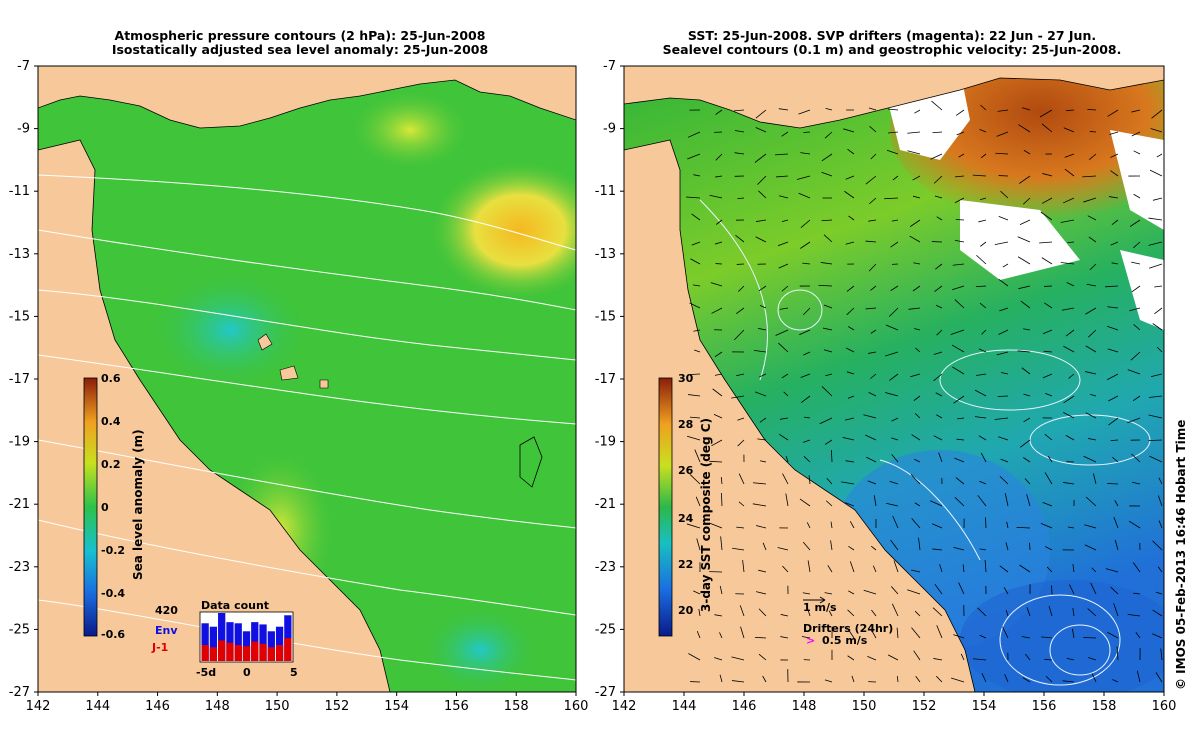  Describe the element at coordinates (277, 706) in the screenshot. I see `left-xtick-label: 150` at that location.